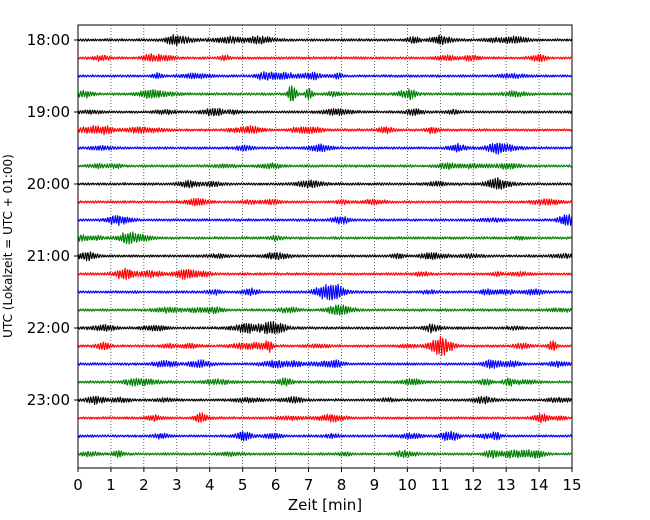 This screenshot has height=520, width=650. I want to click on x-axis-ticks: 0 1 2 3 4 5 6 7 8 9 10 11 12 13 14 15, so click(327, 481).